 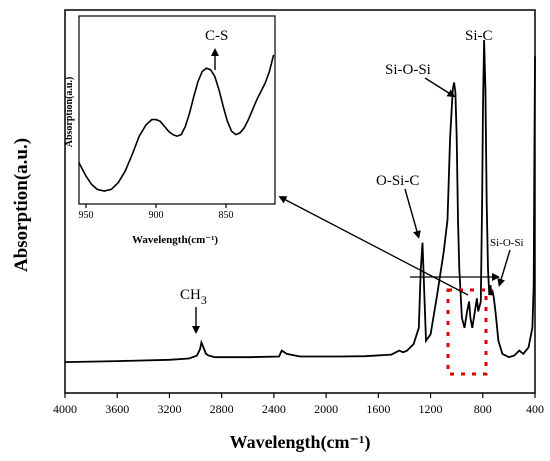 I want to click on annotation-o-si-c: O-Si-C, so click(x=397, y=181).